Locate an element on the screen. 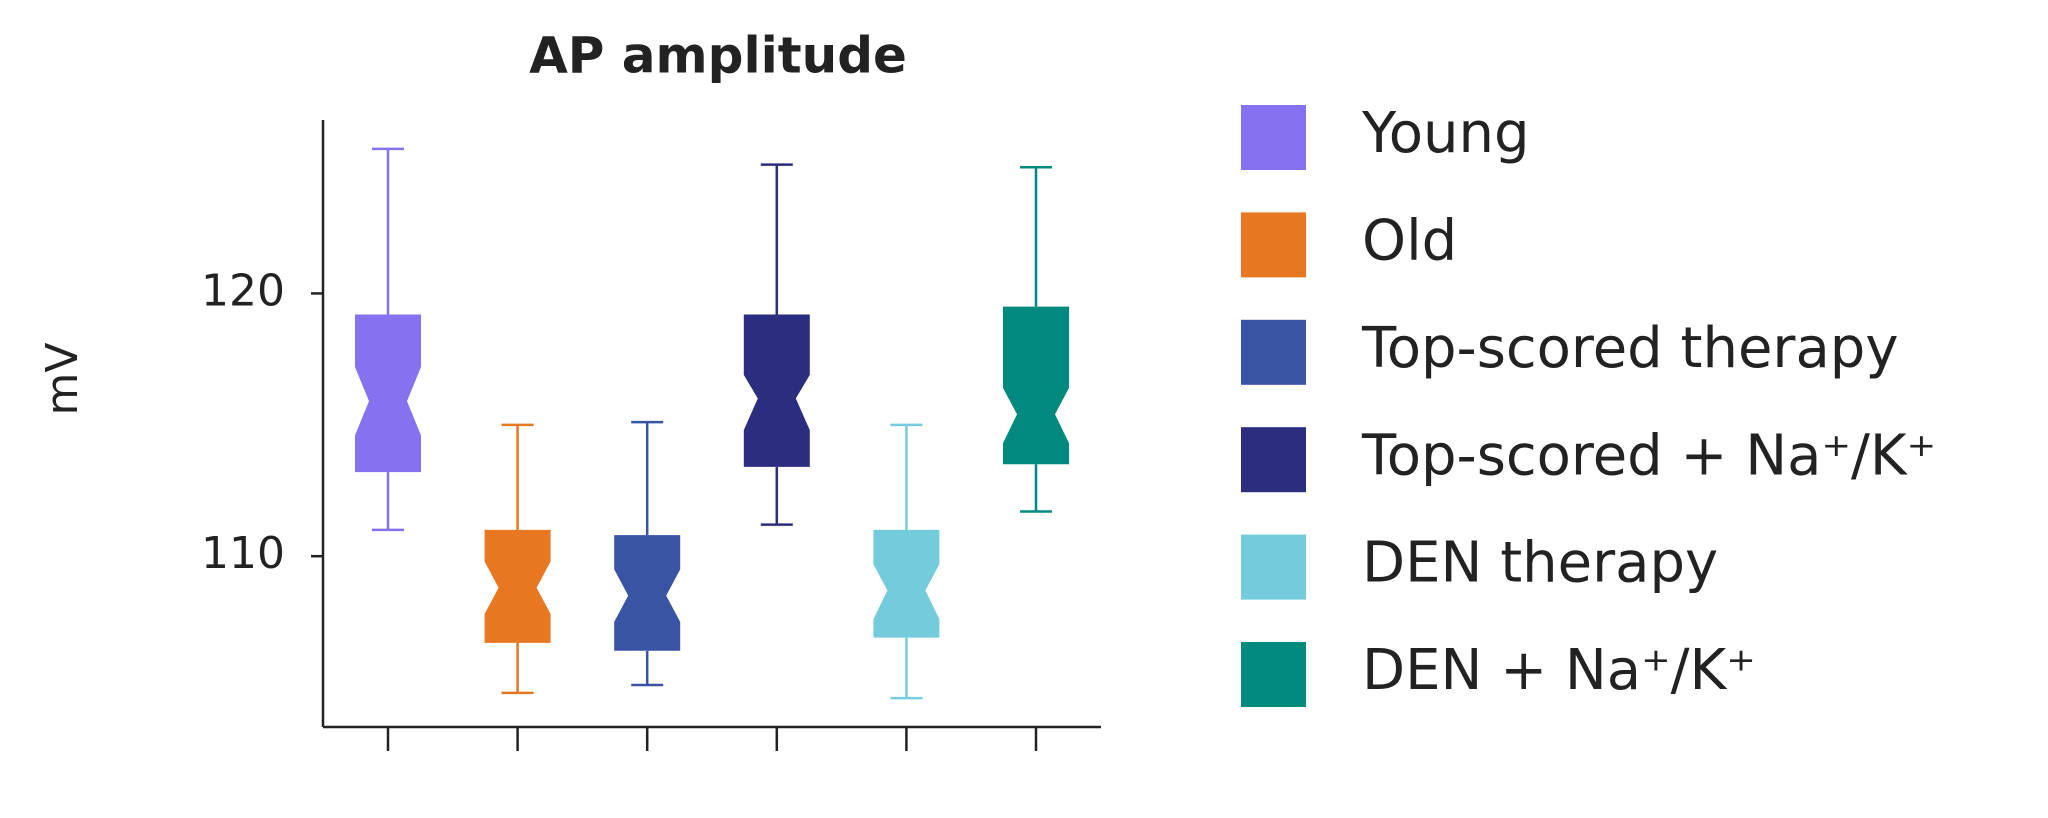 This screenshot has height=818, width=2048. legend-label: Top-scored + Na⁺/K⁺ is located at coordinates (1648, 455).